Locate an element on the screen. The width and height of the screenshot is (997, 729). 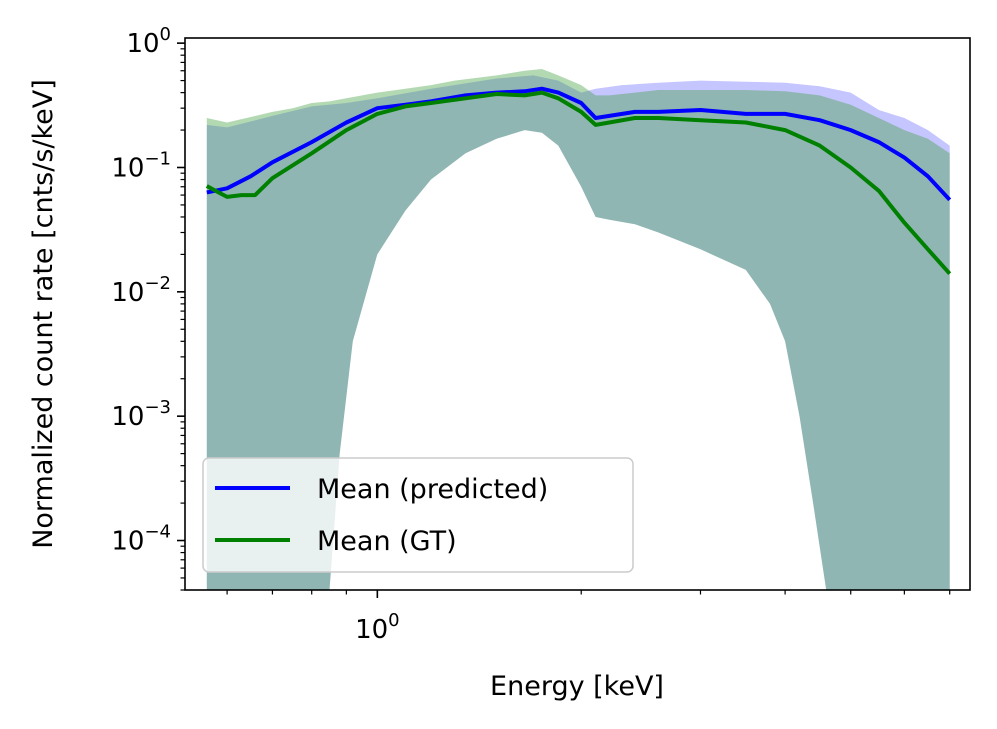
x-tick-label: 100 is located at coordinates (377, 627).